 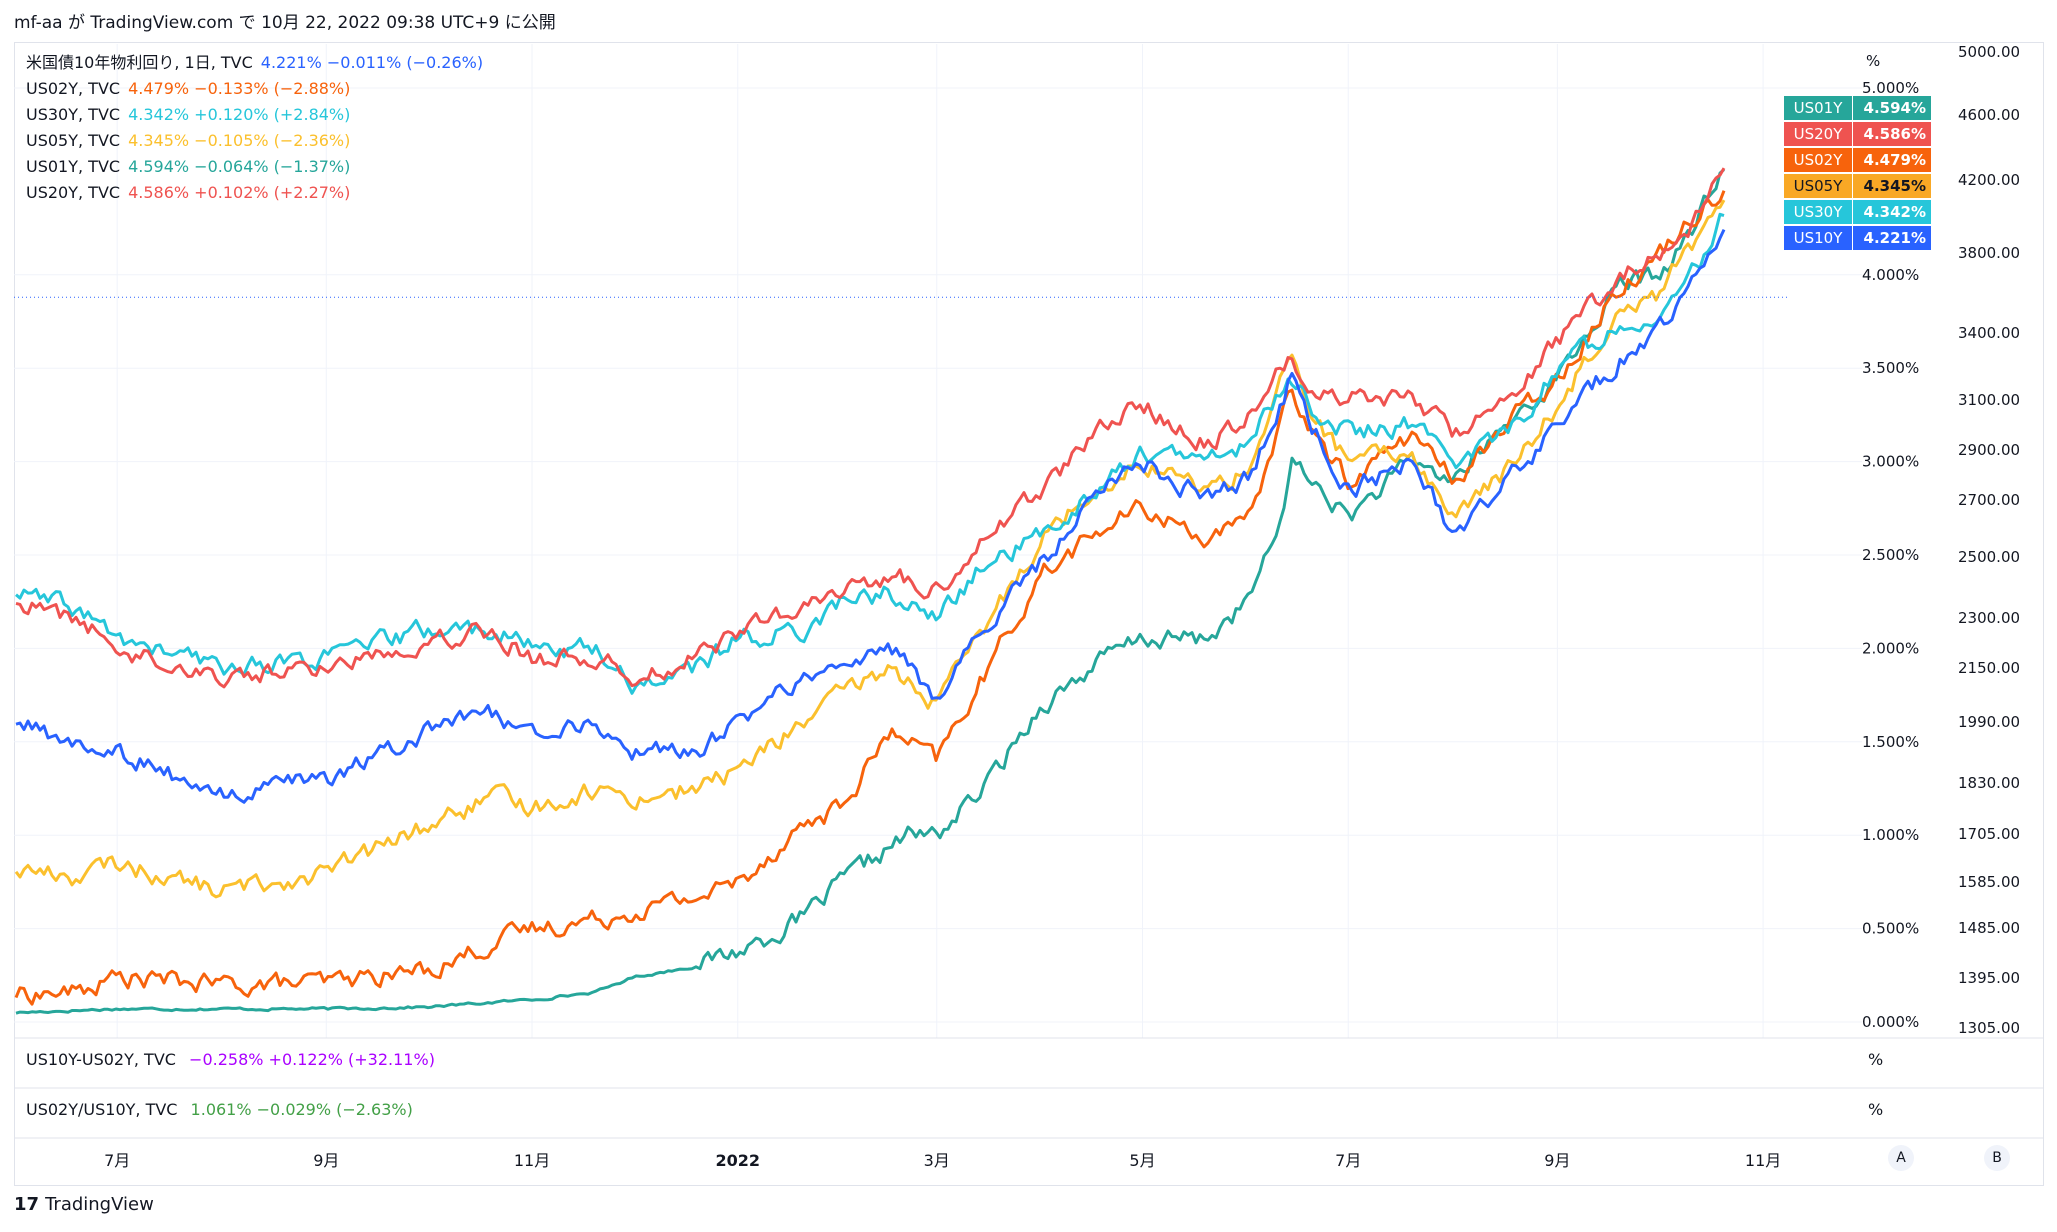 I want to click on price-badge-us05y: US05Y 4.345%, so click(x=1857, y=186).